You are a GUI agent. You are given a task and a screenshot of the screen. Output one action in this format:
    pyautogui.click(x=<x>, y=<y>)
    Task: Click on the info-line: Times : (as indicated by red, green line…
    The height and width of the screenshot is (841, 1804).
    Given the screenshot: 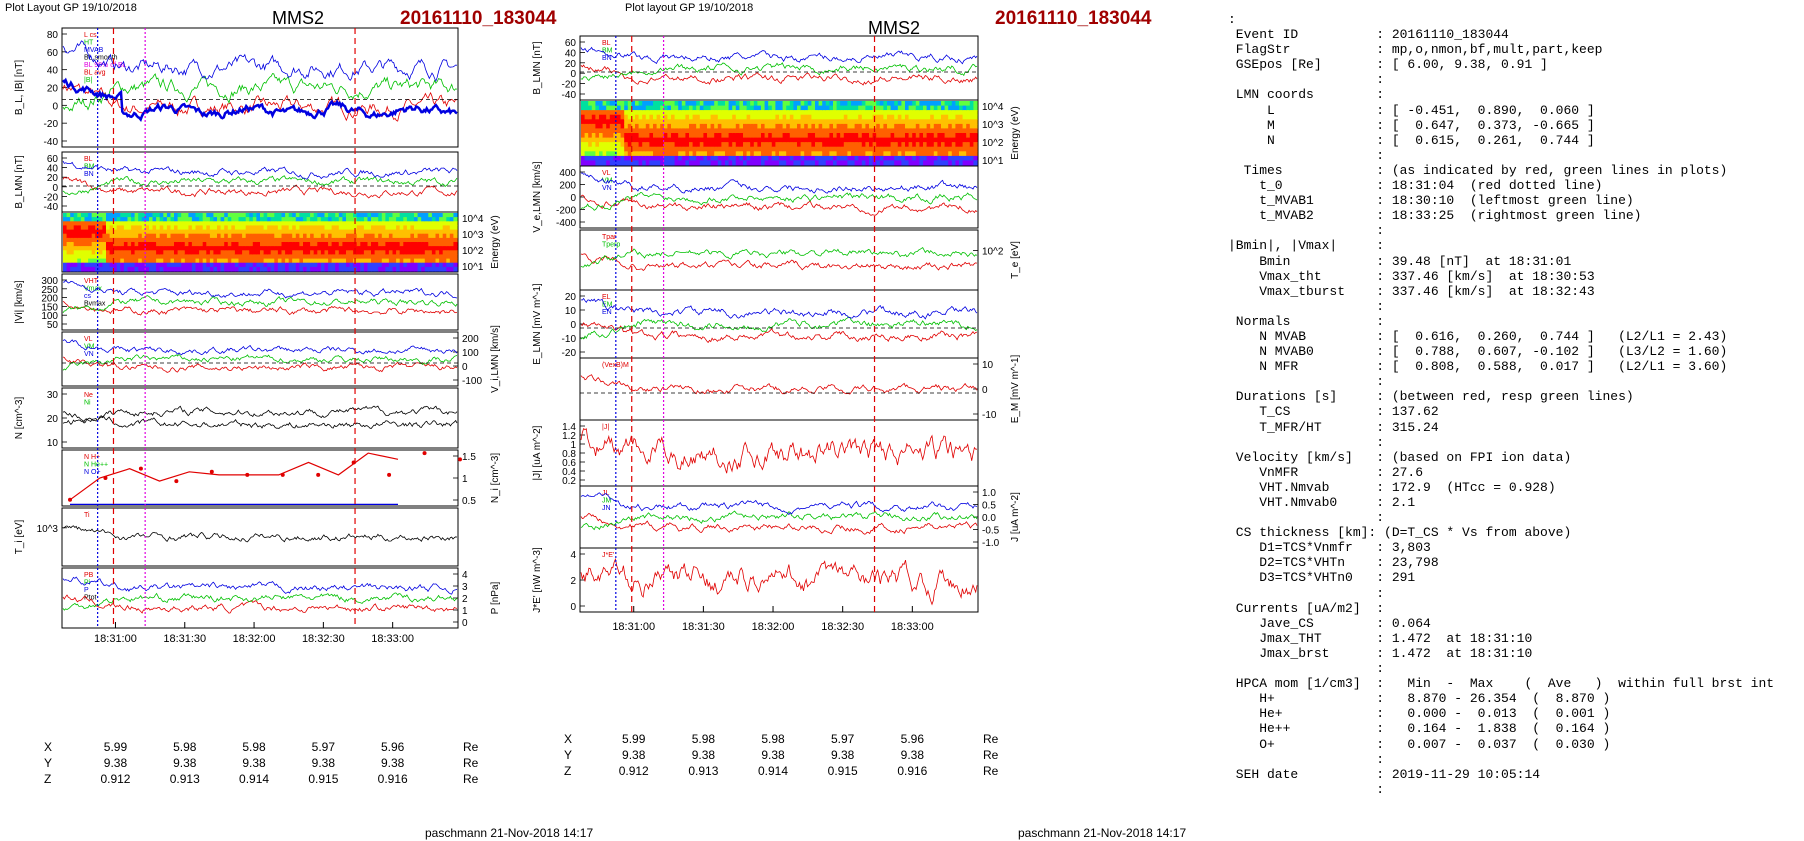 What is the action you would take?
    pyautogui.click(x=1478, y=170)
    